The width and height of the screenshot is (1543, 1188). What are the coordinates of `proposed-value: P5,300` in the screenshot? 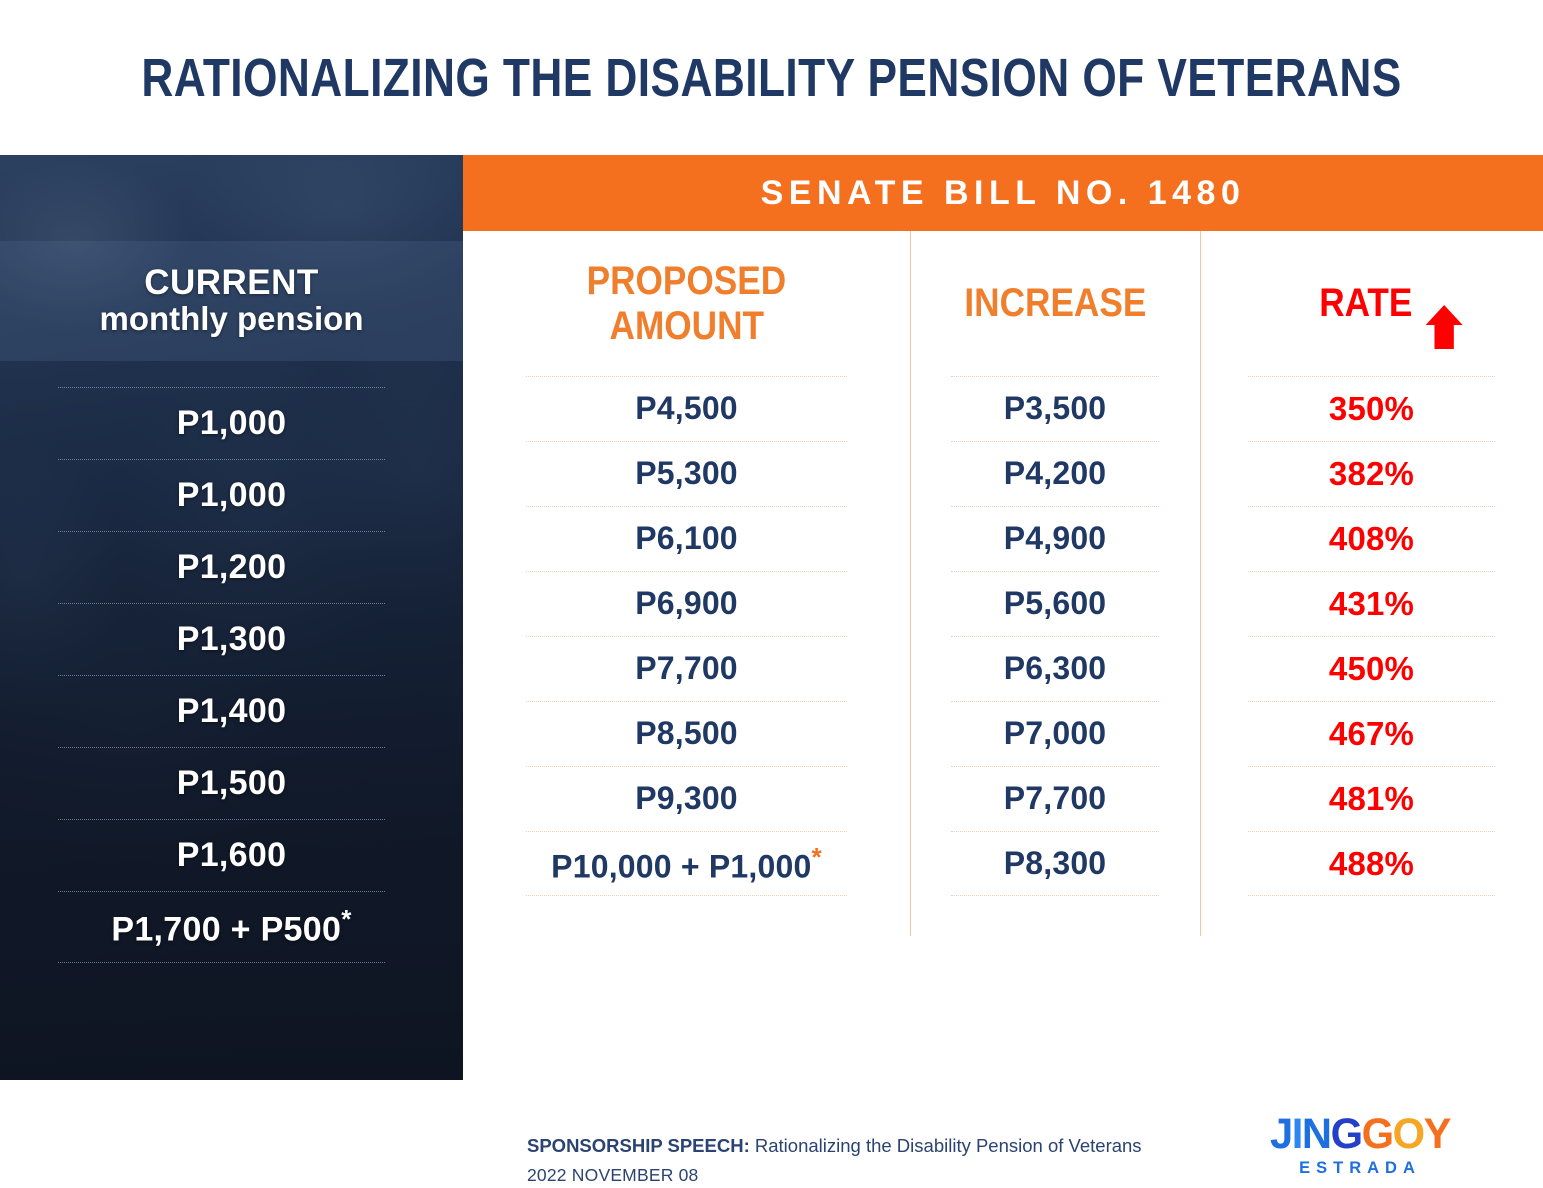 It's located at (686, 473).